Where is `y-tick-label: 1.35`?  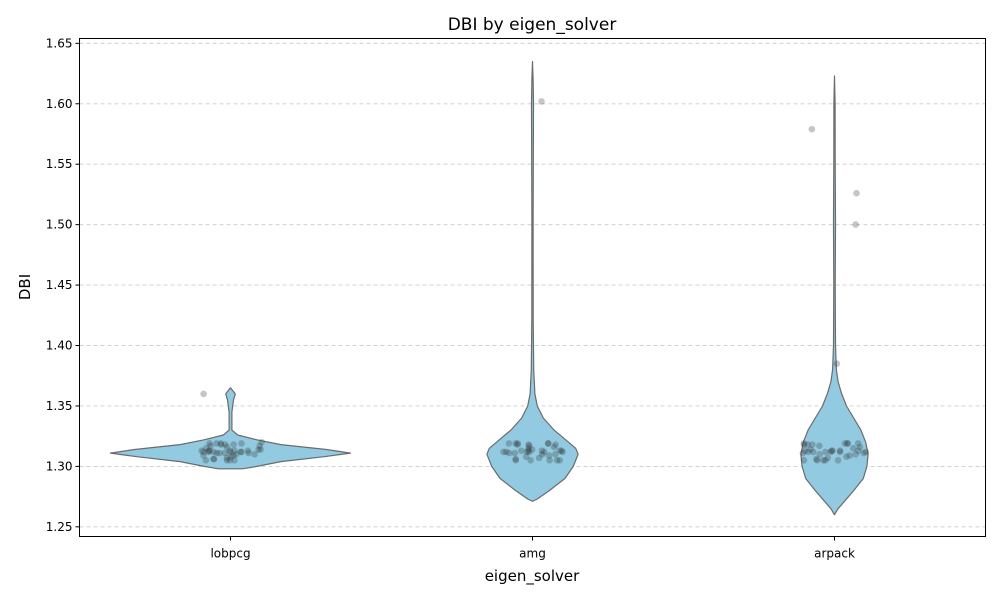
y-tick-label: 1.35 is located at coordinates (59, 406).